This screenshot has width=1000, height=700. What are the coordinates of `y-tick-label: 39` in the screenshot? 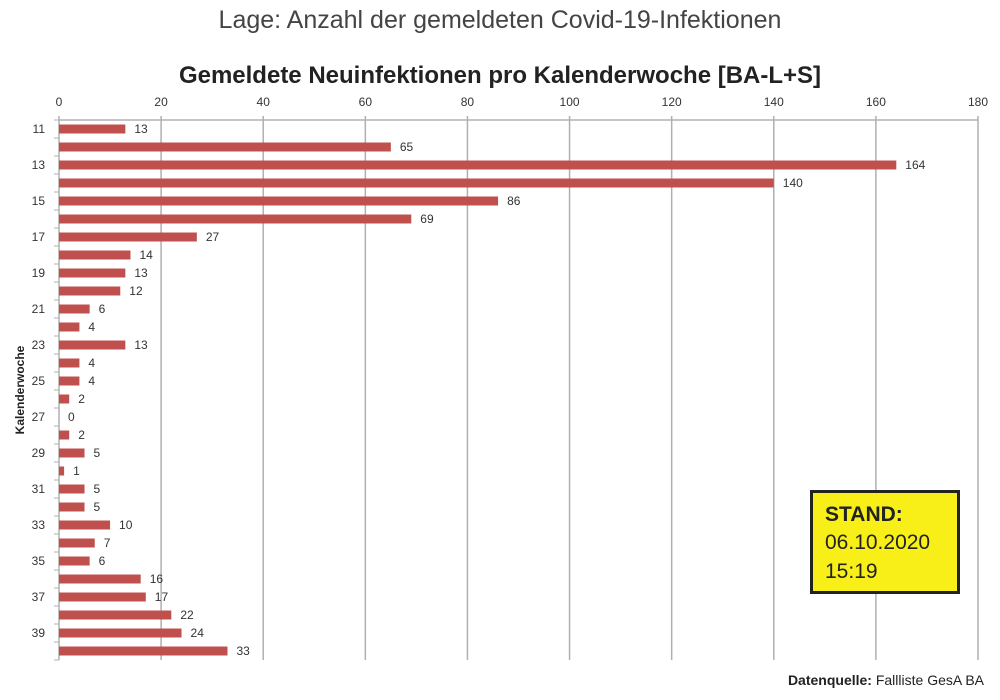 It's located at (39, 633).